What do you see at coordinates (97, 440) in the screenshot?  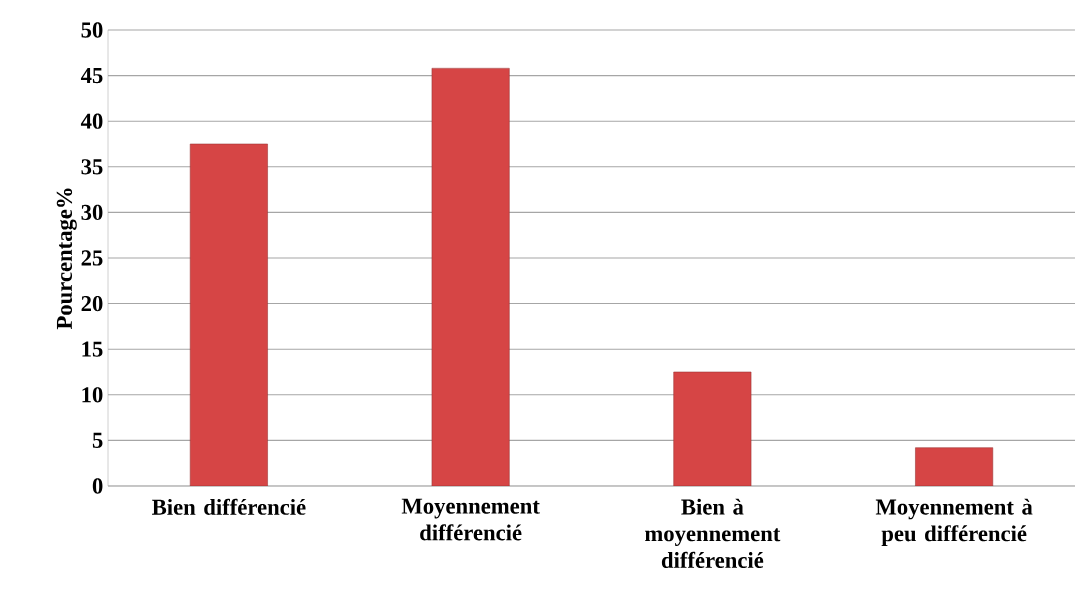 I see `y-tick-label: 5` at bounding box center [97, 440].